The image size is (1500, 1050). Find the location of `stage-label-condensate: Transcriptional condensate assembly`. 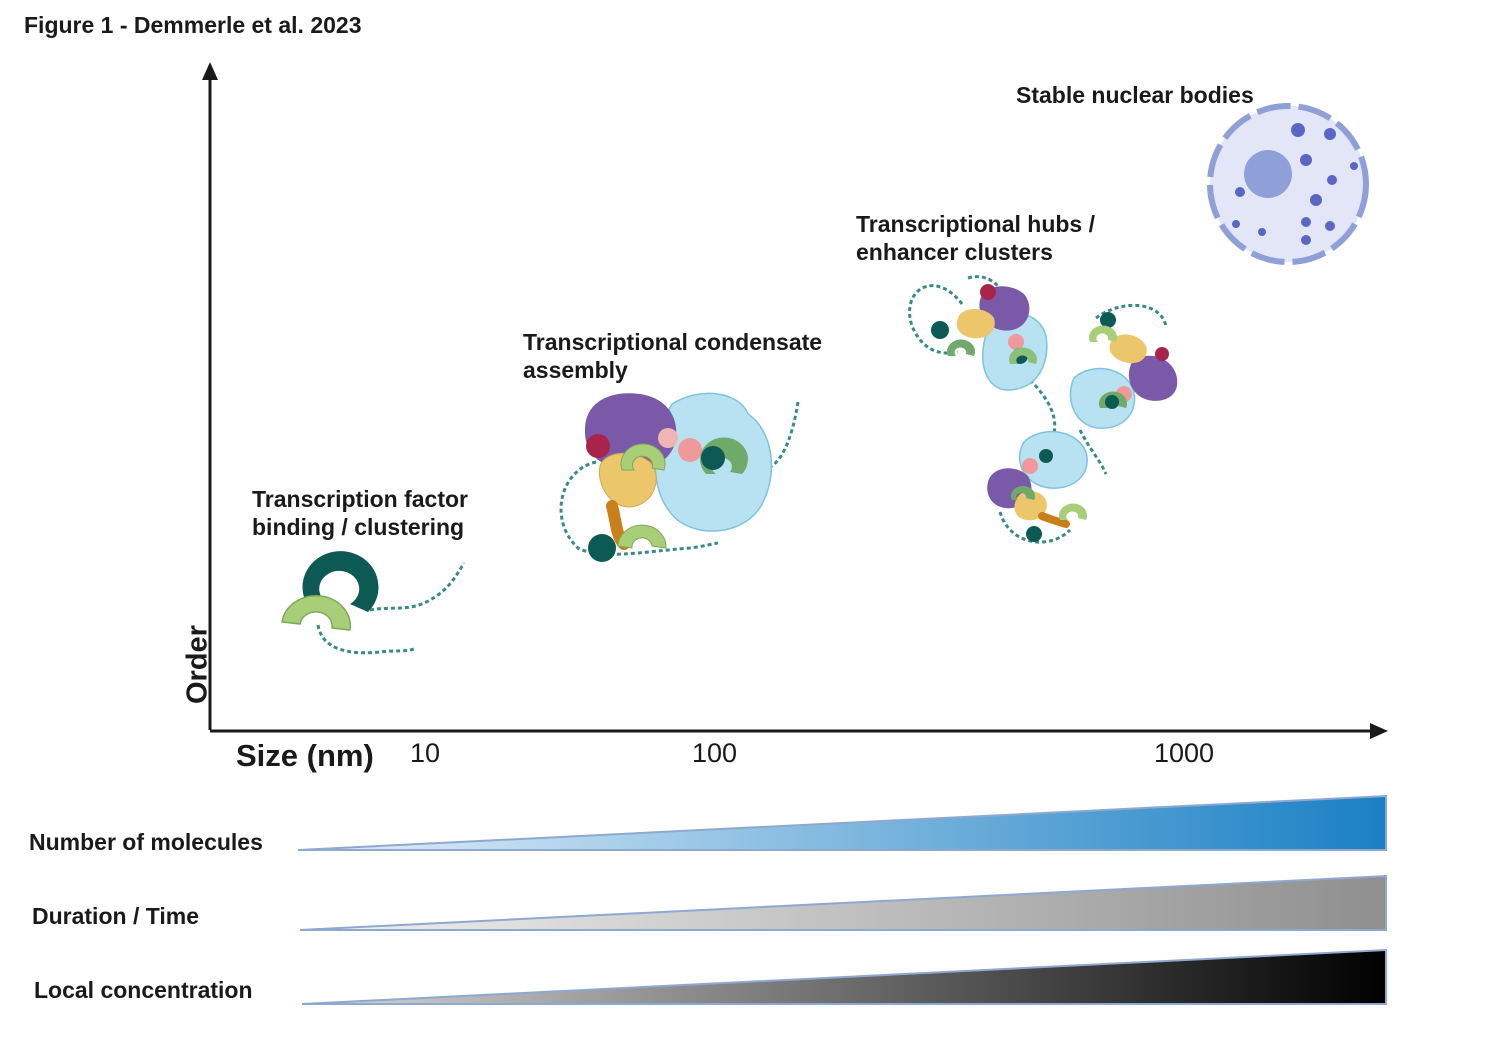

stage-label-condensate: Transcriptional condensate assembly is located at coordinates (672, 356).